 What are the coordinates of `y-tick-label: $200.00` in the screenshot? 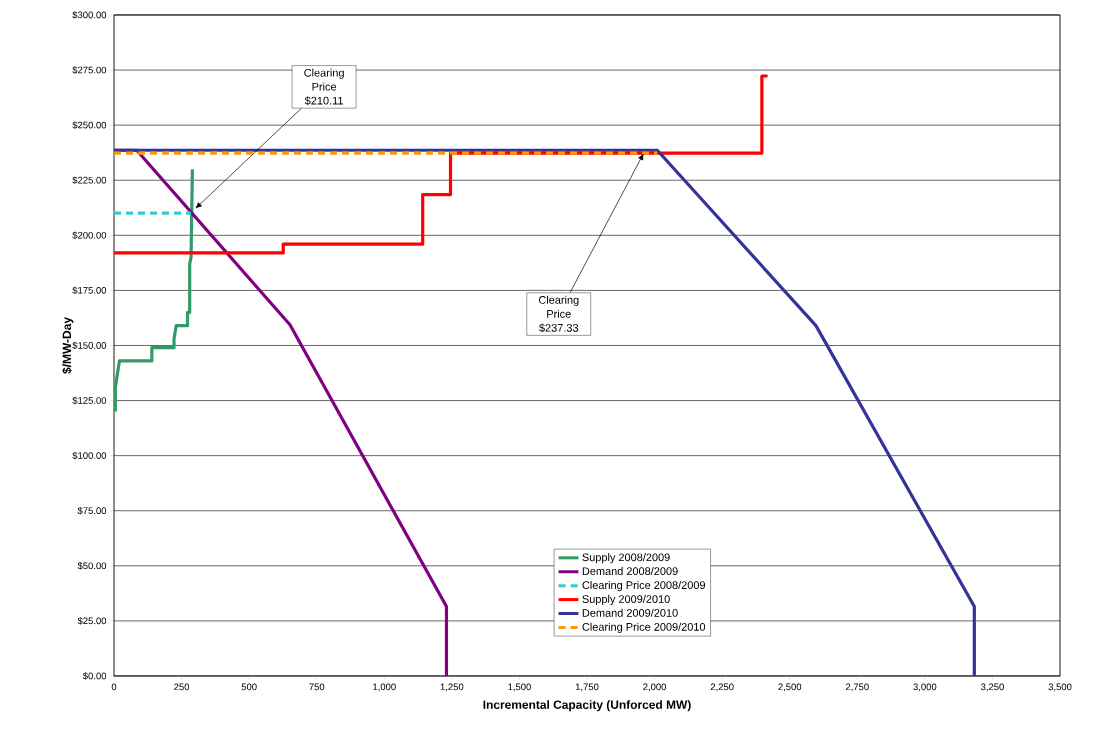 It's located at (89, 235).